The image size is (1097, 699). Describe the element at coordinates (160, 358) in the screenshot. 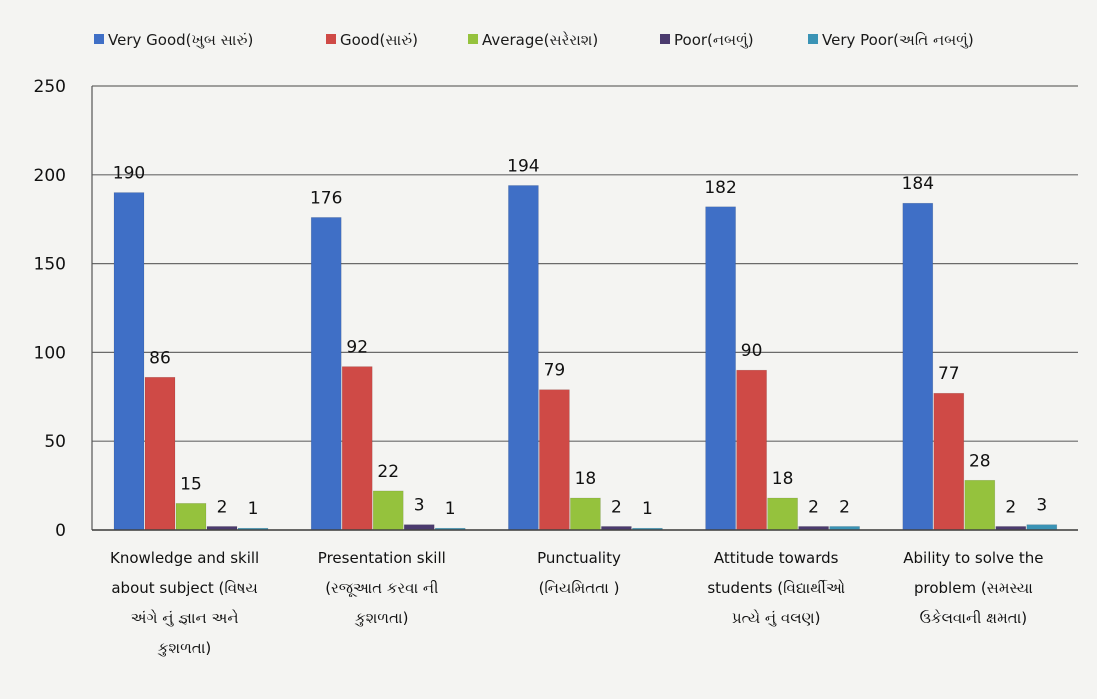

I see `data-label: 86` at that location.